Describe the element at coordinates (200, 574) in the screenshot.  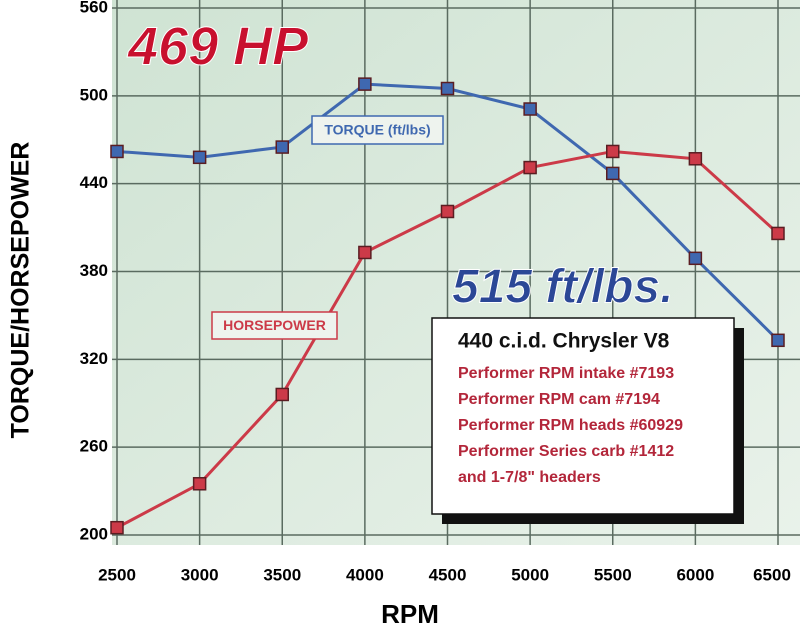
I see `x-tick-label: 3000` at that location.